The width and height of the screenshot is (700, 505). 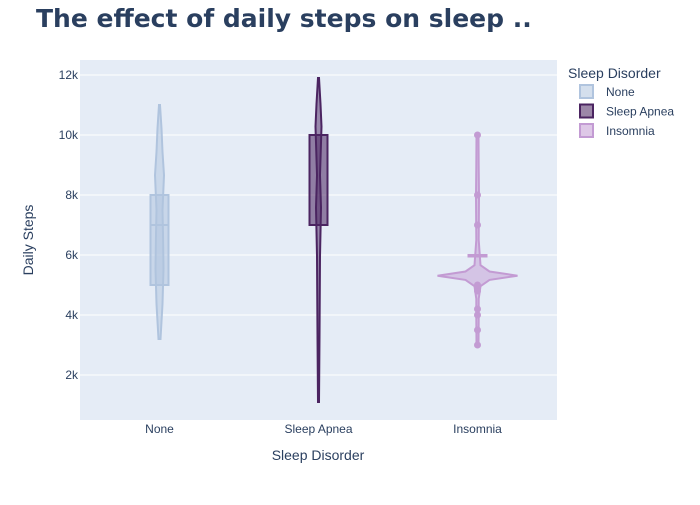 I want to click on legend-label: Insomnia, so click(x=630, y=131).